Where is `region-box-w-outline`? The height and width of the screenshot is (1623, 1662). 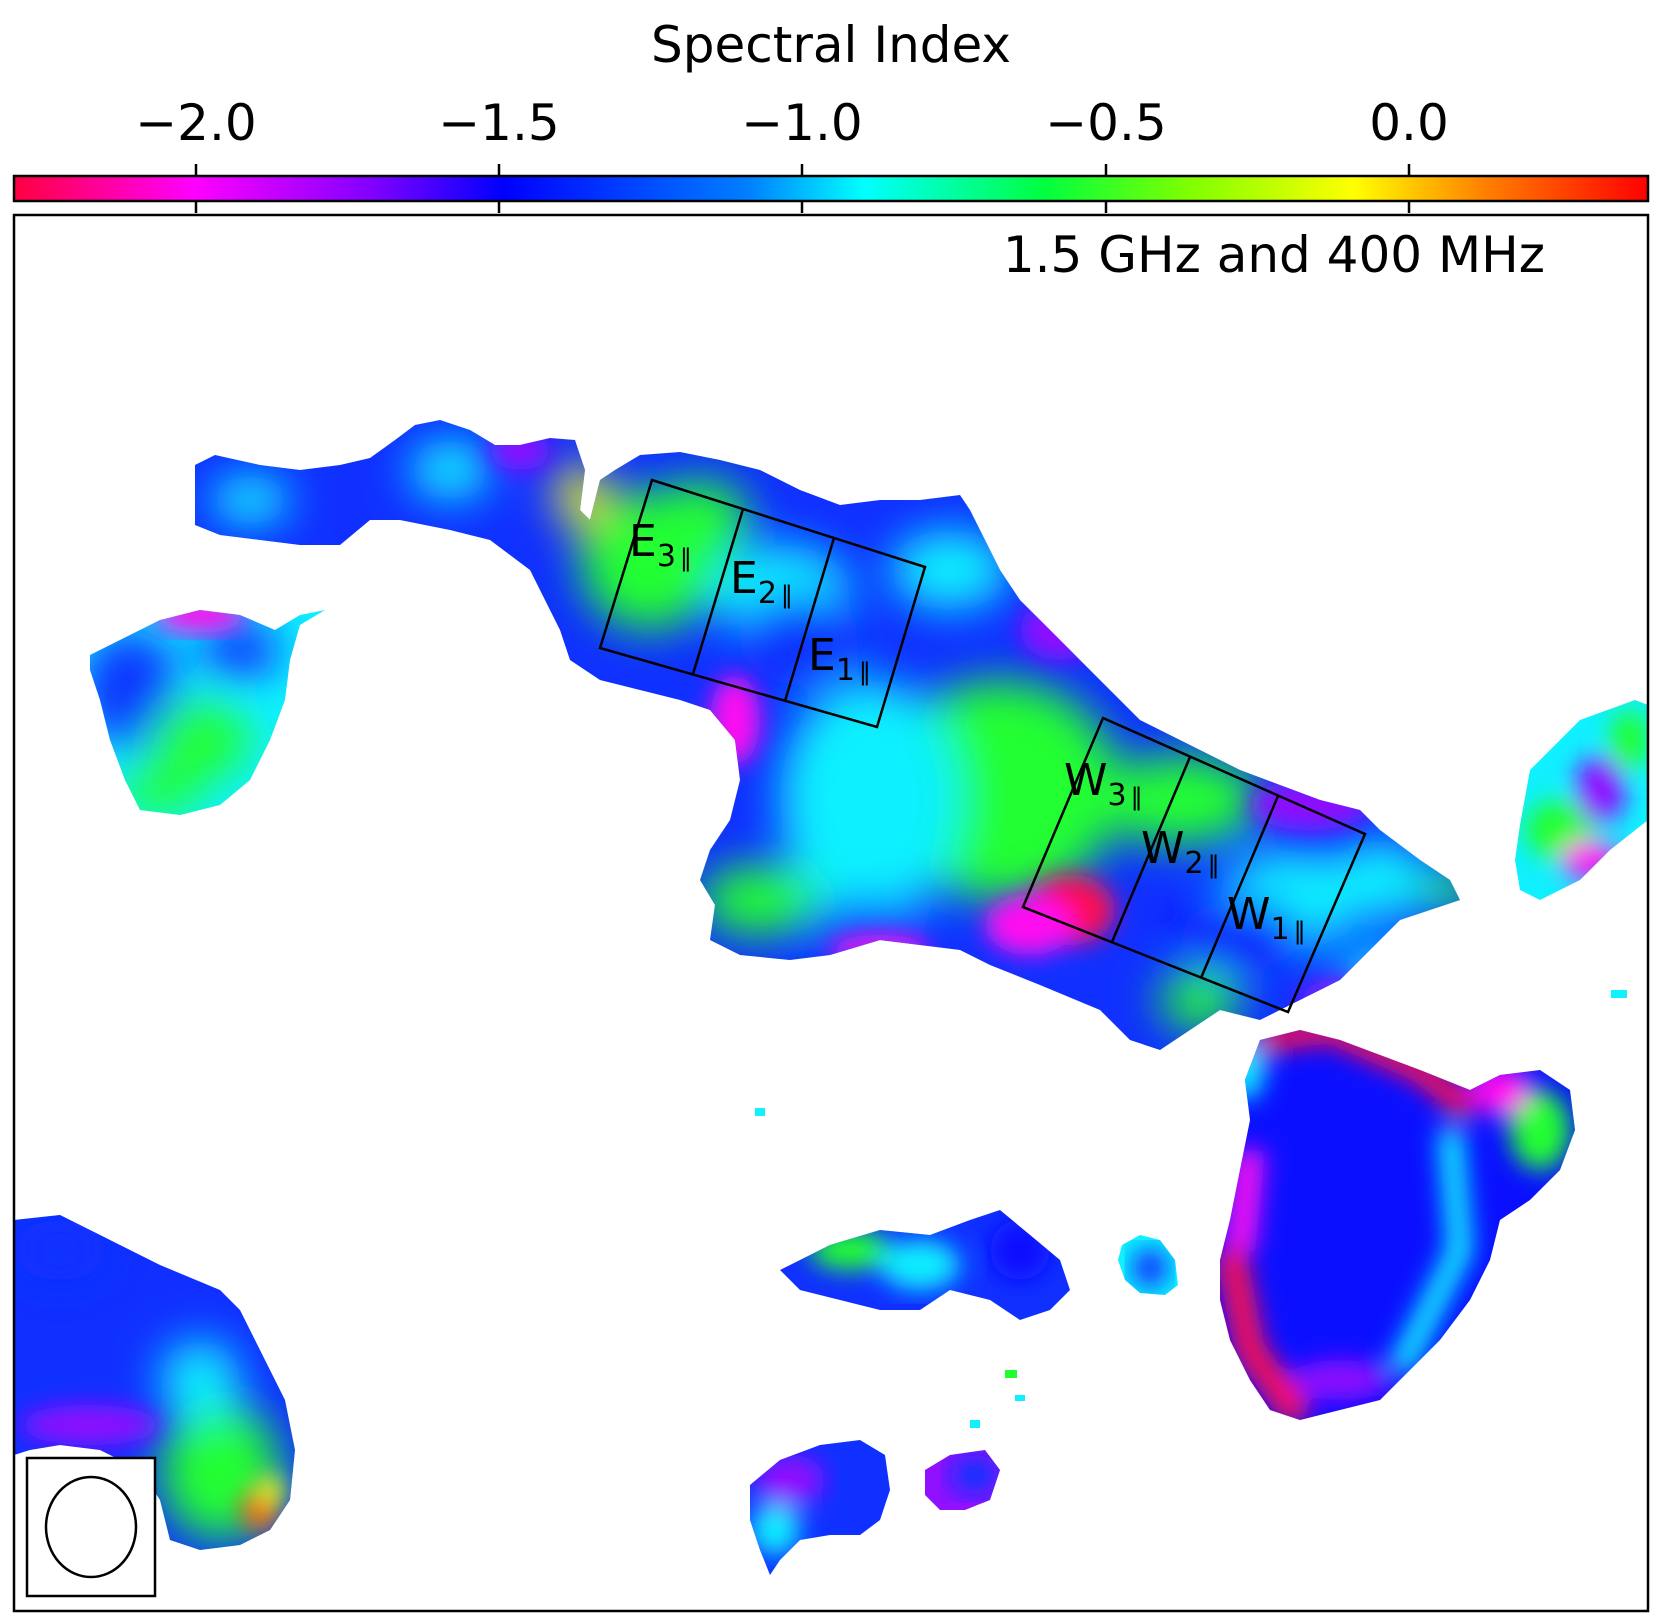
region-box-w-outline is located at coordinates (1194, 865).